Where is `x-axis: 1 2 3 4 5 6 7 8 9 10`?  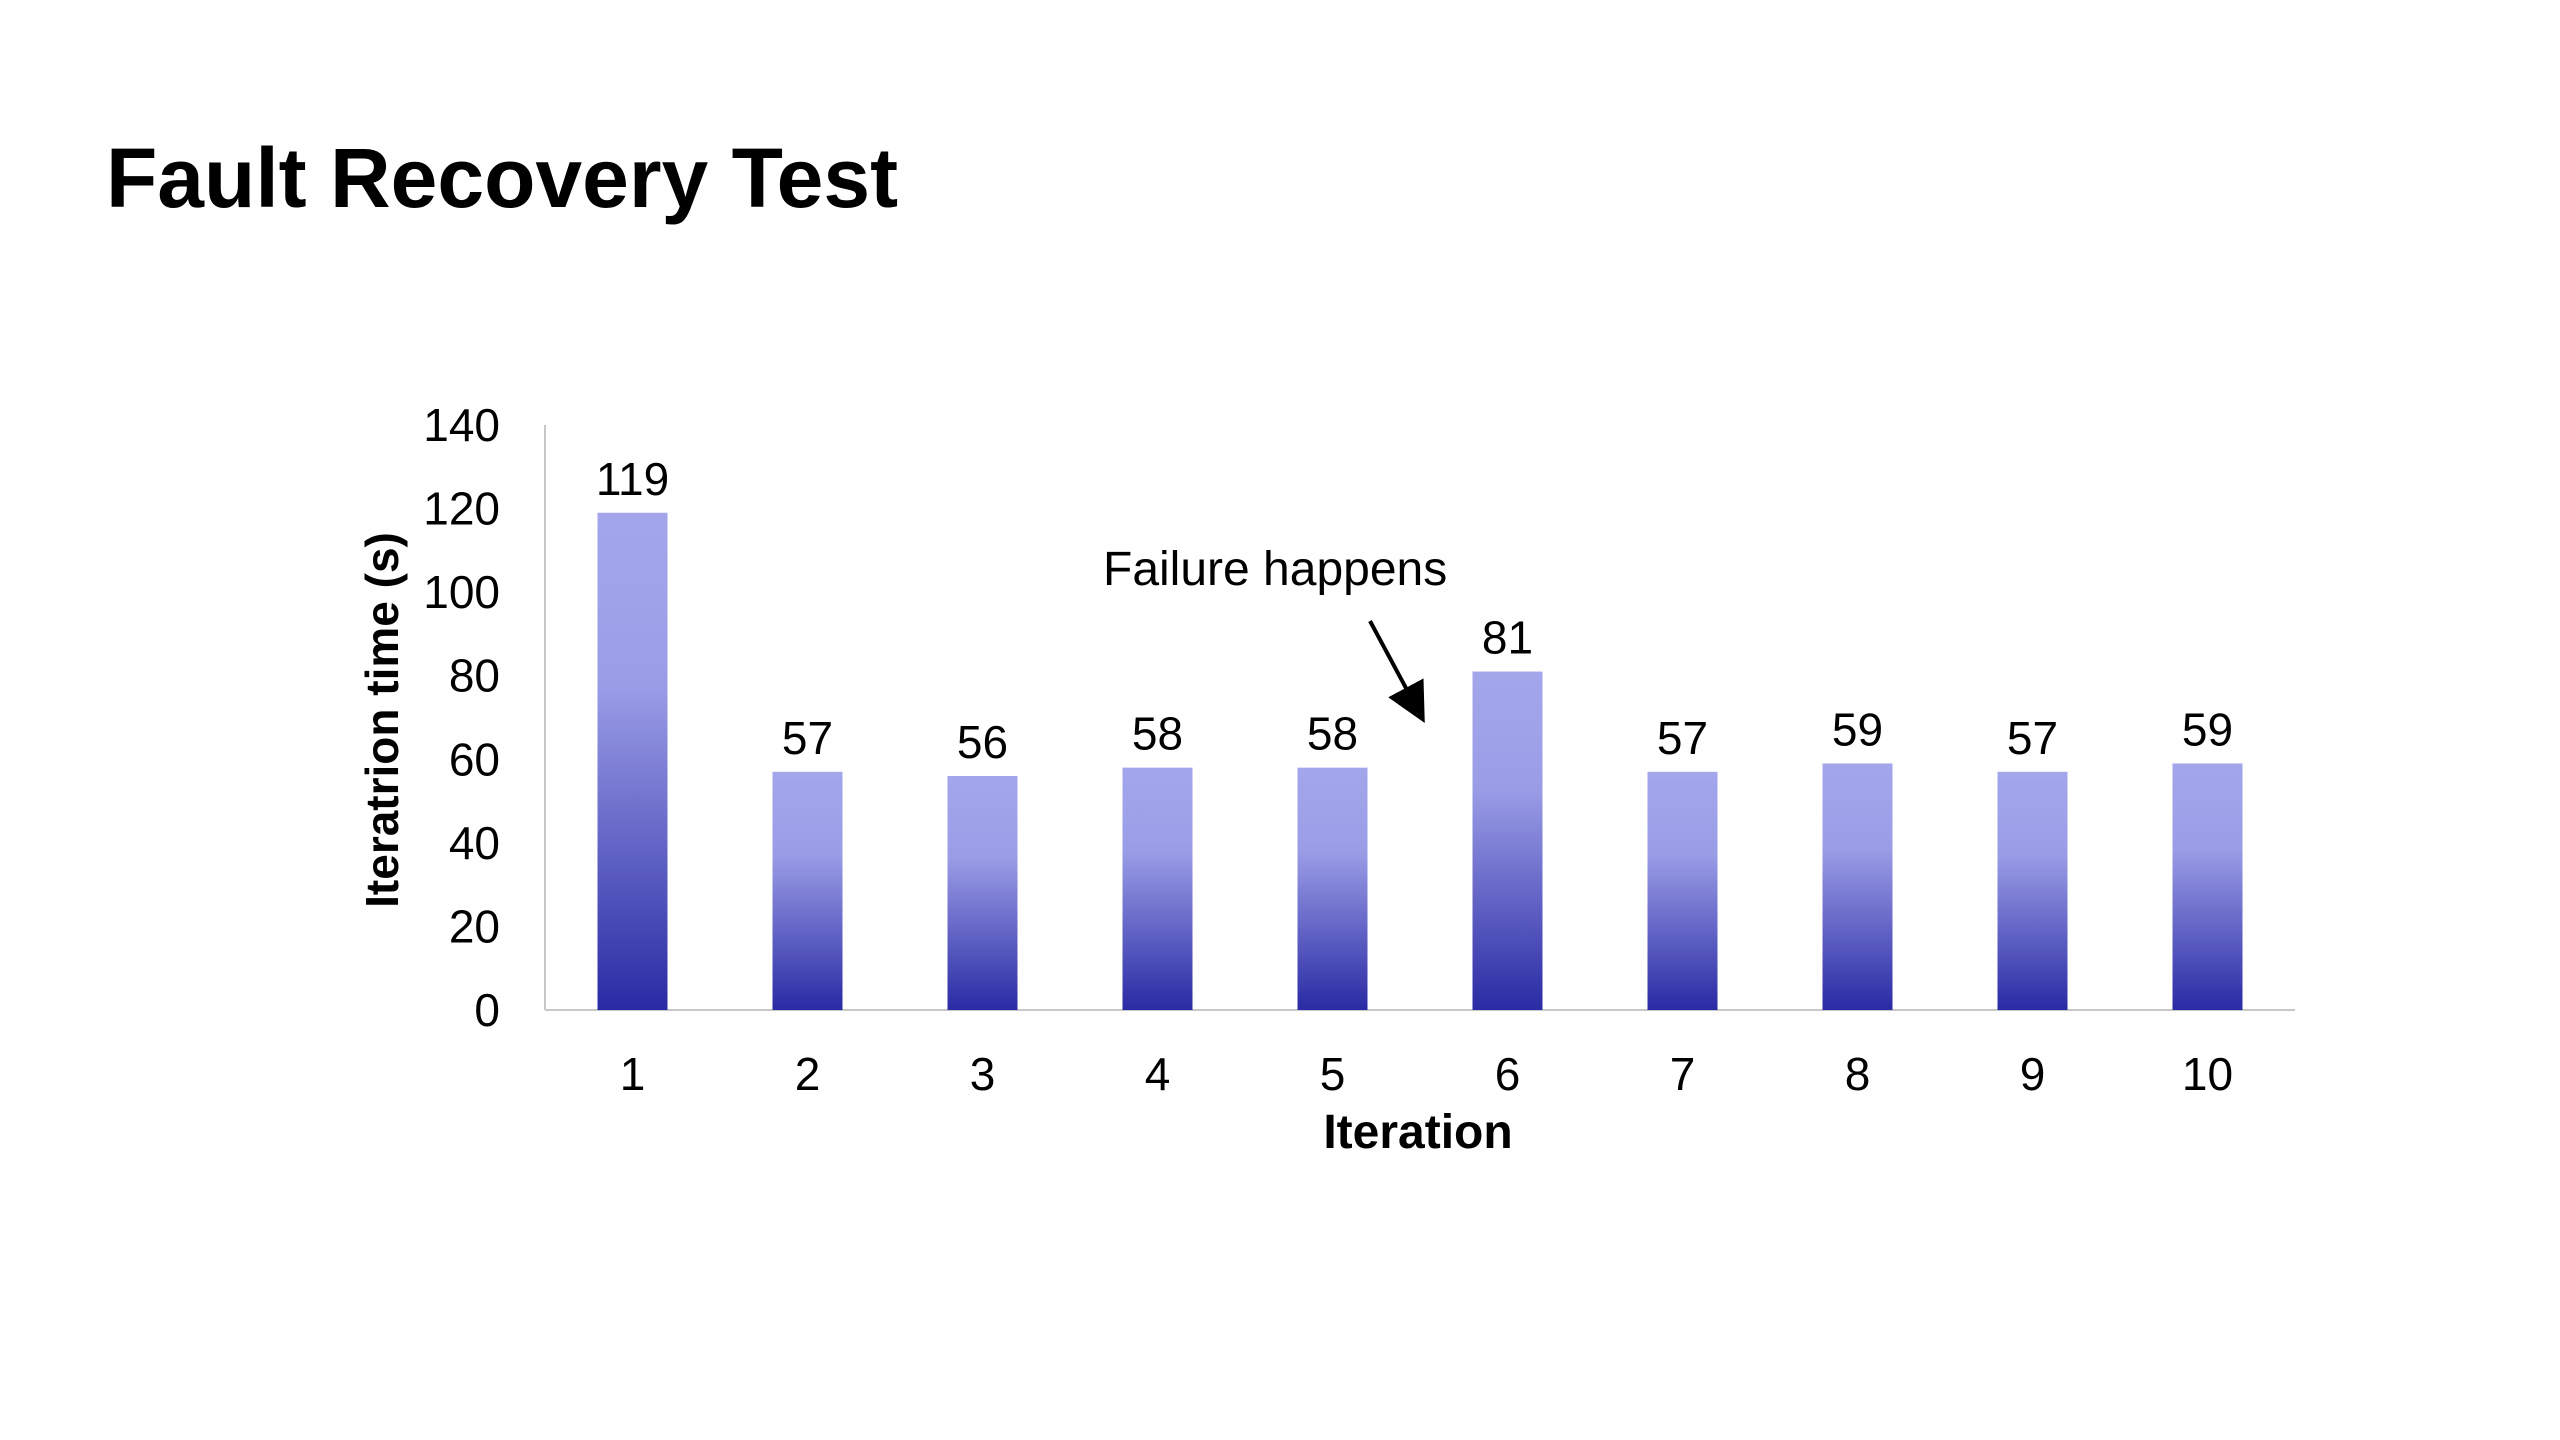 x-axis: 1 2 3 4 5 6 7 8 9 10 is located at coordinates (1420, 1054).